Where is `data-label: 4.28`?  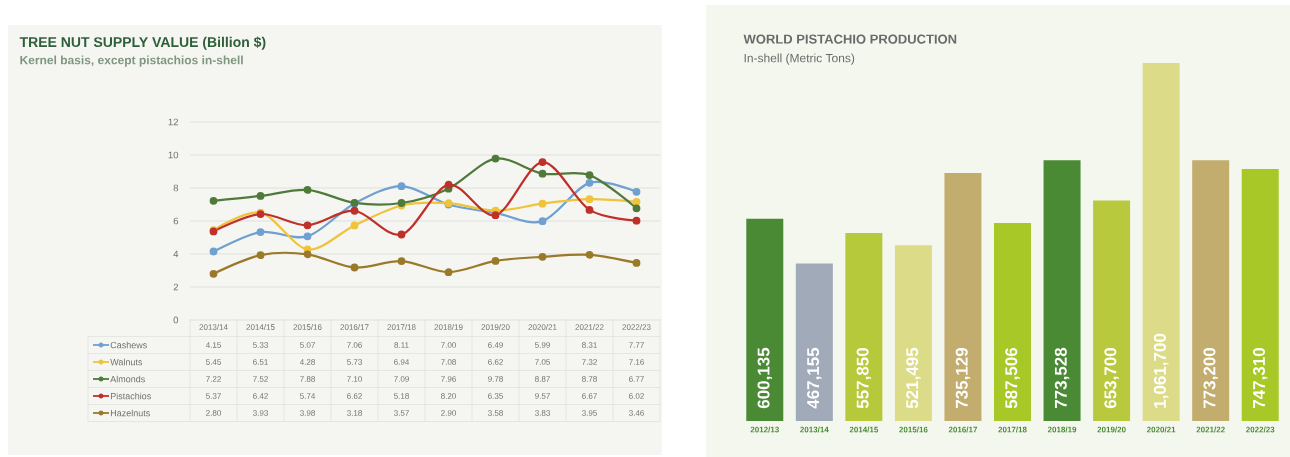 data-label: 4.28 is located at coordinates (307, 362).